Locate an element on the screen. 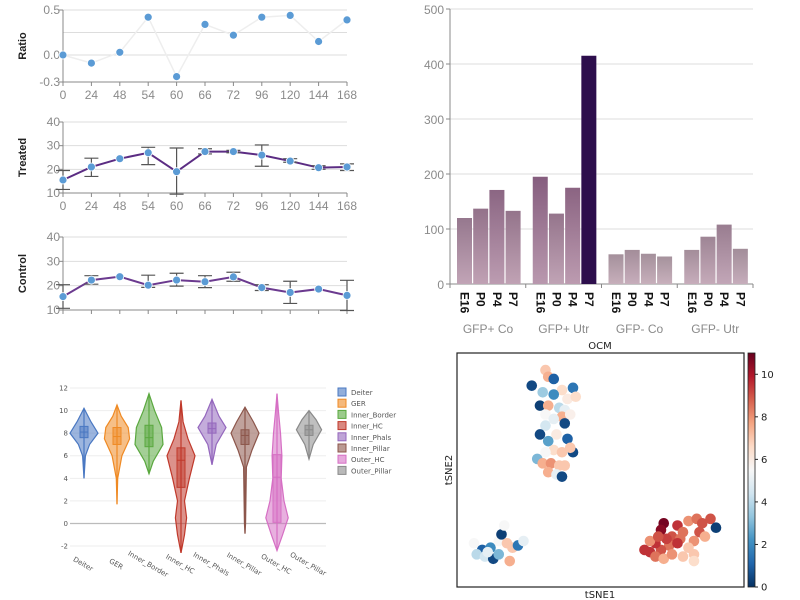  bar-category-label: E16 is located at coordinates (540, 303).